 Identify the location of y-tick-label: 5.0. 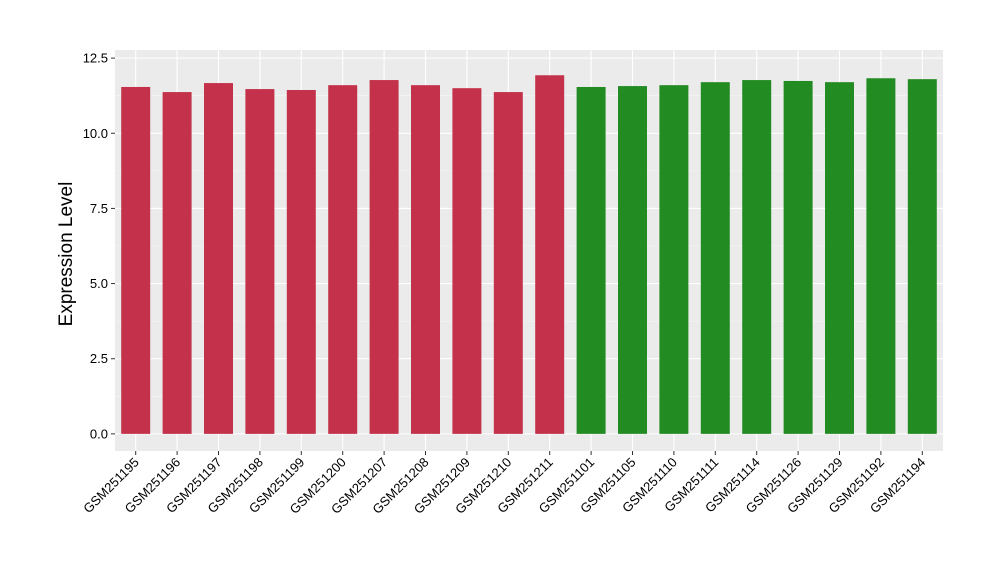
(99, 283).